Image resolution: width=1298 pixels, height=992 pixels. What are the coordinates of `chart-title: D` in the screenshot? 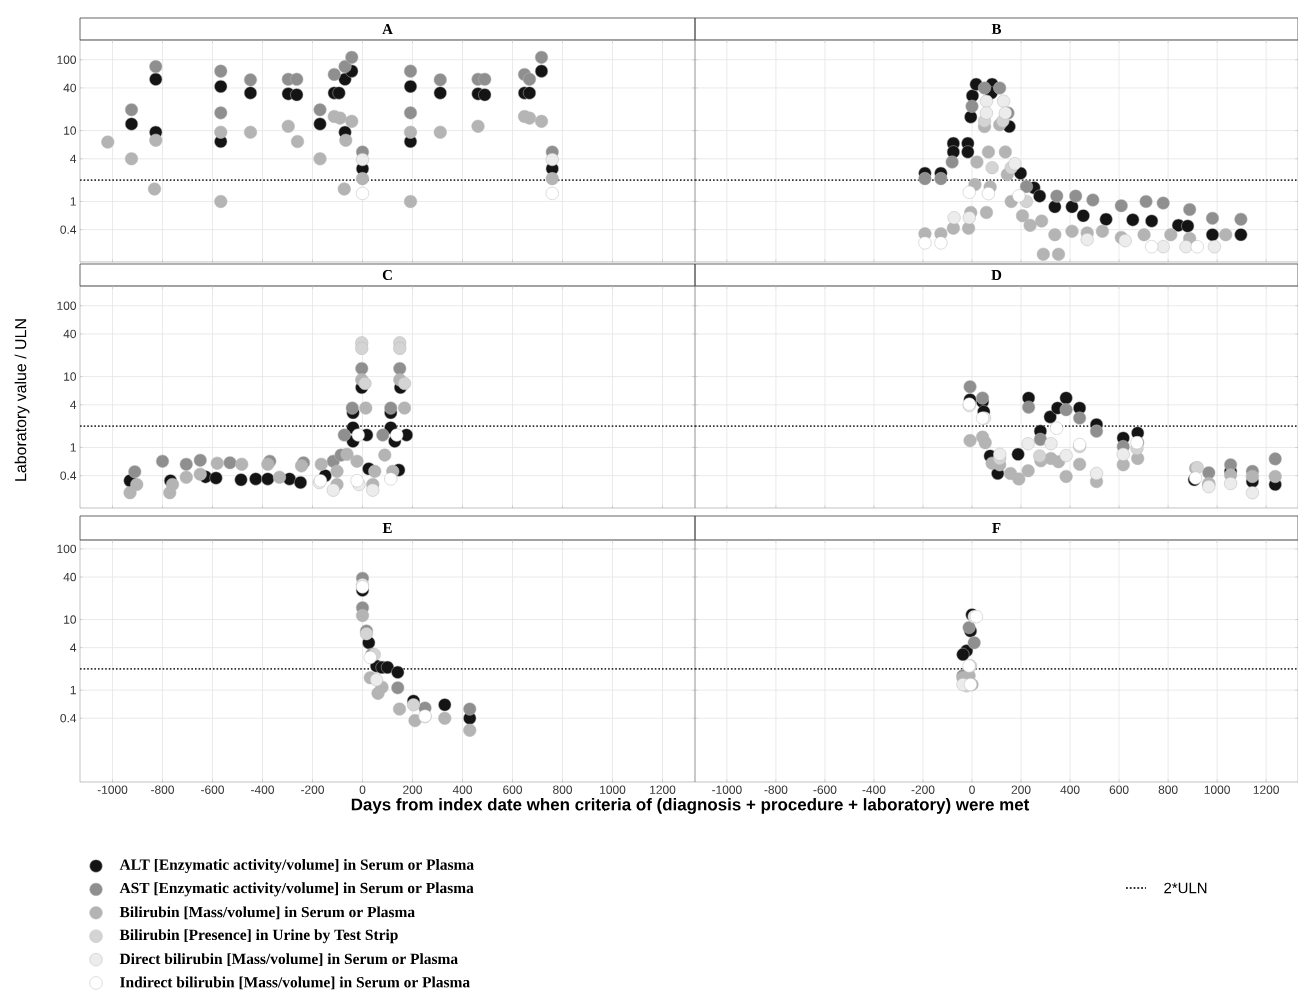 It's located at (996, 275).